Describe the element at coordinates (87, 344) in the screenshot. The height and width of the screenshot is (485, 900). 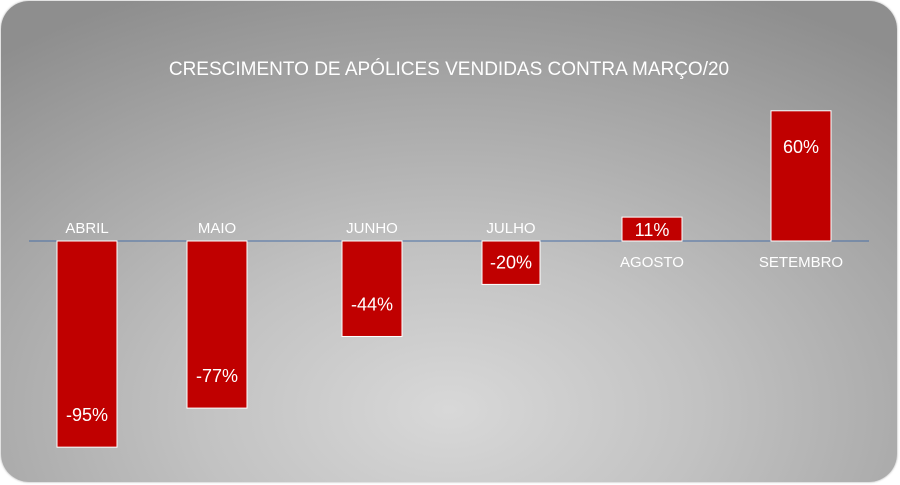
I see `bar-abril` at that location.